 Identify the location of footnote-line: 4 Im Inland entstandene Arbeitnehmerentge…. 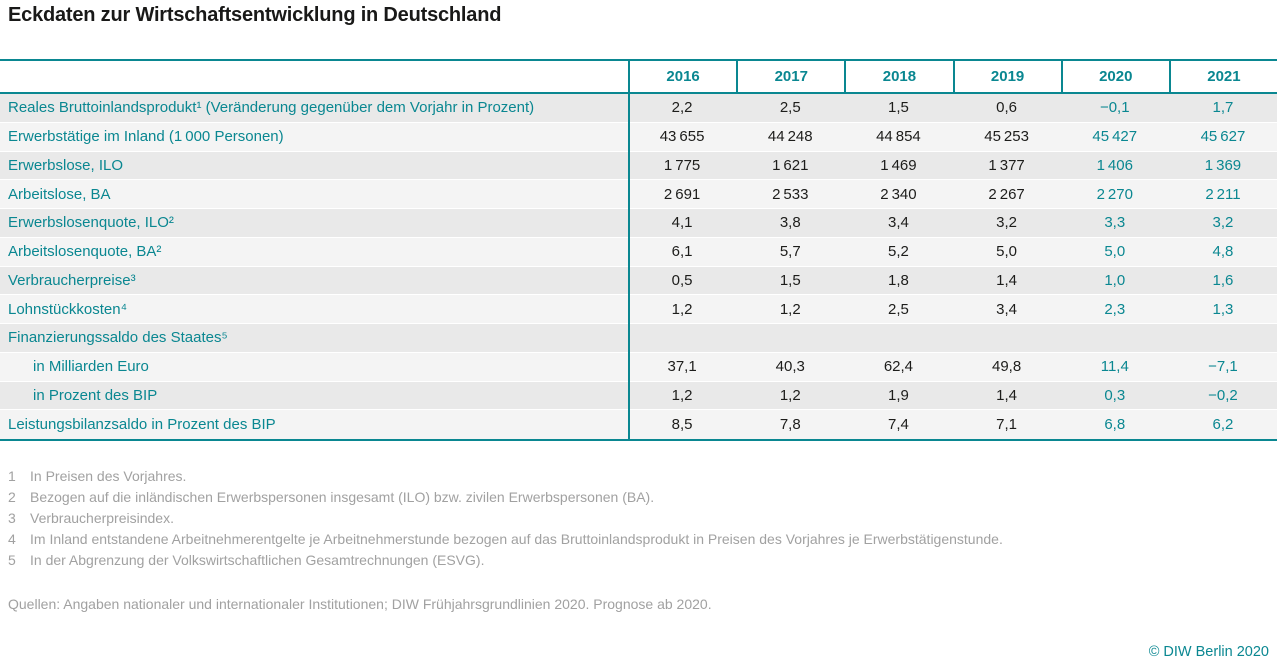
(642, 539).